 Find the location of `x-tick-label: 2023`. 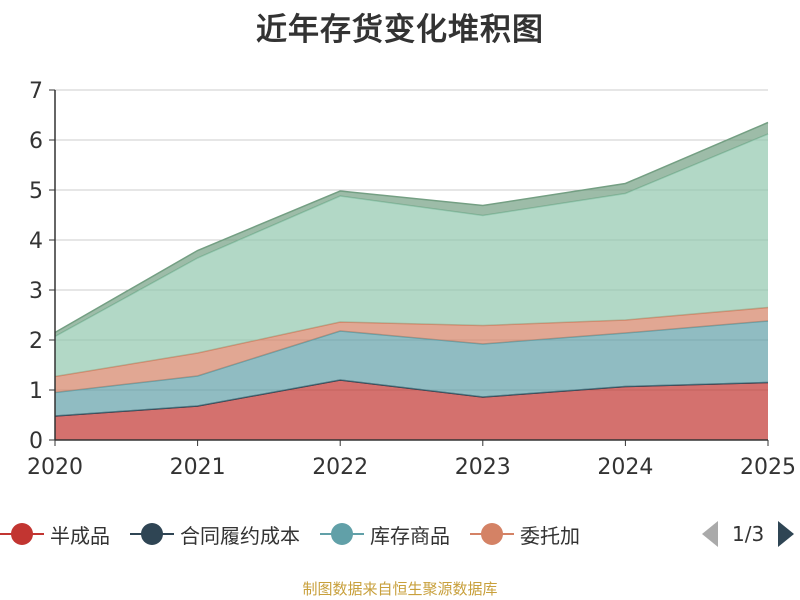

x-tick-label: 2023 is located at coordinates (483, 467).